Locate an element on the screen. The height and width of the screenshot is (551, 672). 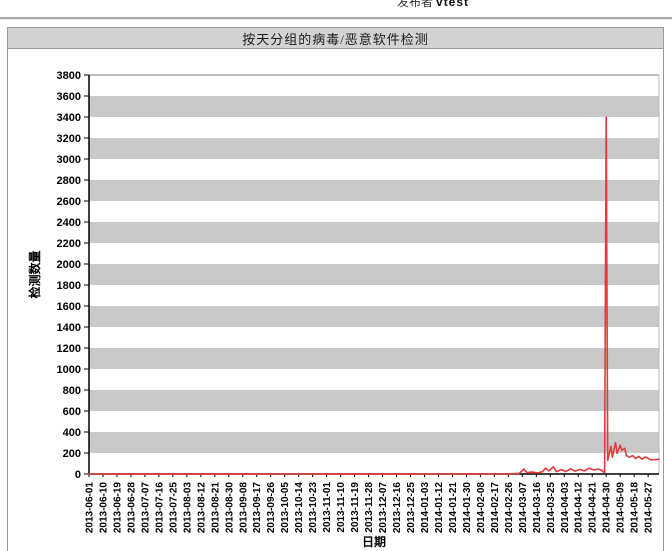
x-tick-label: 2013-06-28 is located at coordinates (131, 508).